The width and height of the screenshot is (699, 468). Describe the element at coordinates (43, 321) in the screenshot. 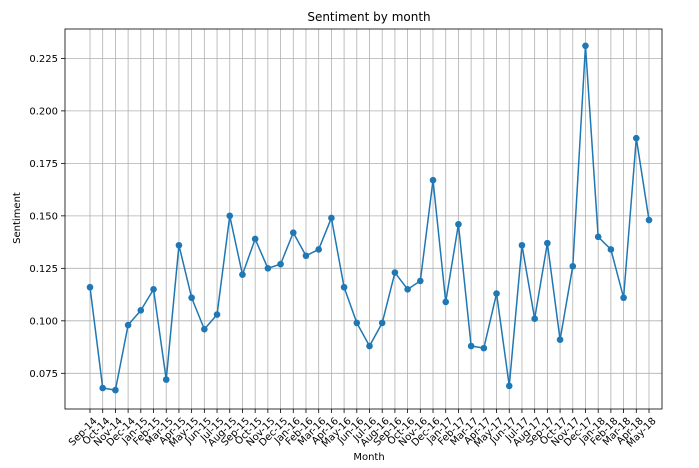

I see `y-tick-label: 0.100` at that location.